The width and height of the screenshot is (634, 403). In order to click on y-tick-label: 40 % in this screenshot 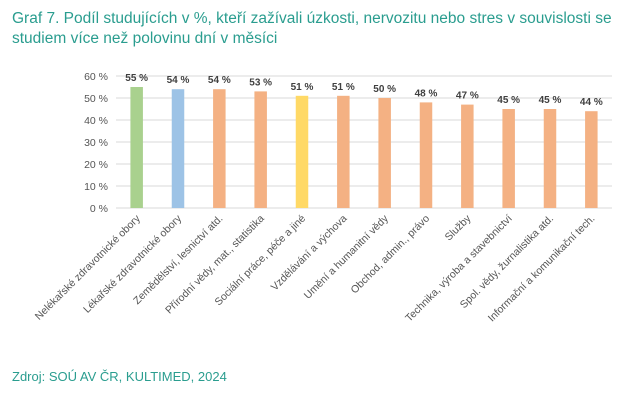, I will do `click(96, 121)`.